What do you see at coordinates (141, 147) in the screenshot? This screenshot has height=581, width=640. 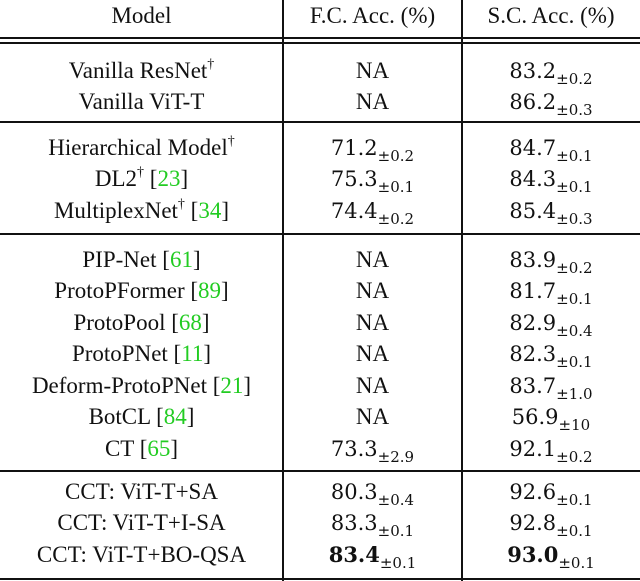 I see `model-cell: Hierarchical Model†` at bounding box center [141, 147].